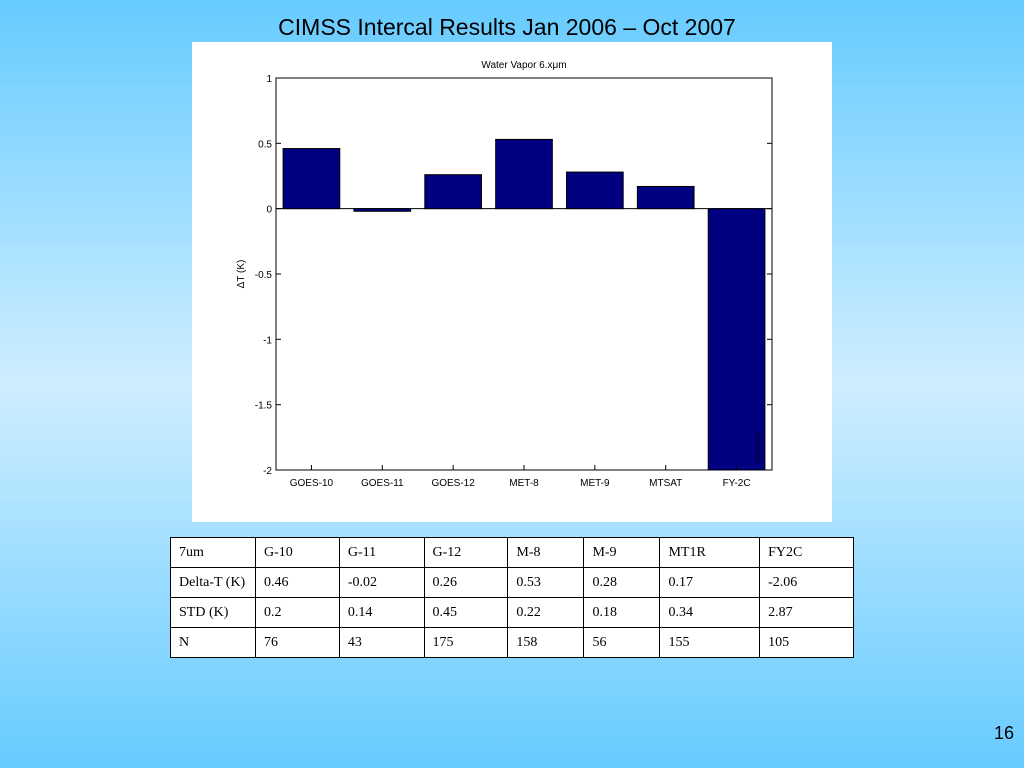 The image size is (1024, 768). What do you see at coordinates (806, 582) in the screenshot?
I see `table-cell: -2.06` at bounding box center [806, 582].